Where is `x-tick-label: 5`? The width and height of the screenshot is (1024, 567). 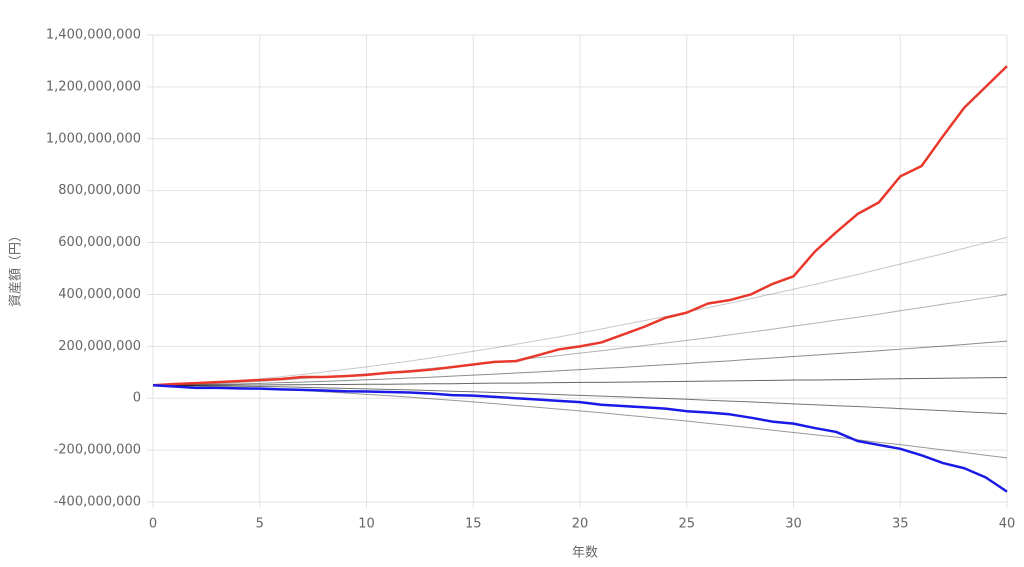 x-tick-label: 5 is located at coordinates (260, 524).